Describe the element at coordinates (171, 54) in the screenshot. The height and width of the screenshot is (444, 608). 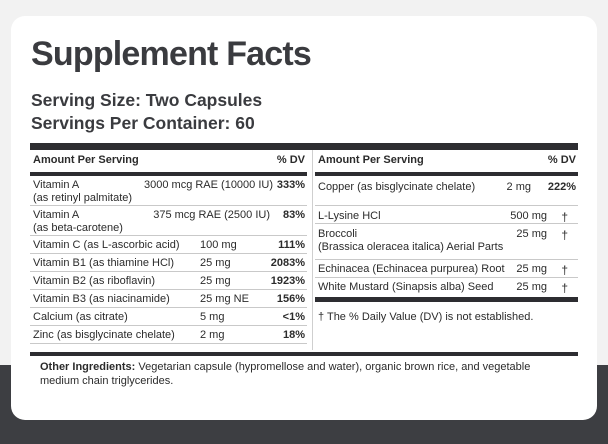
I see `page-title: Supplement Facts` at that location.